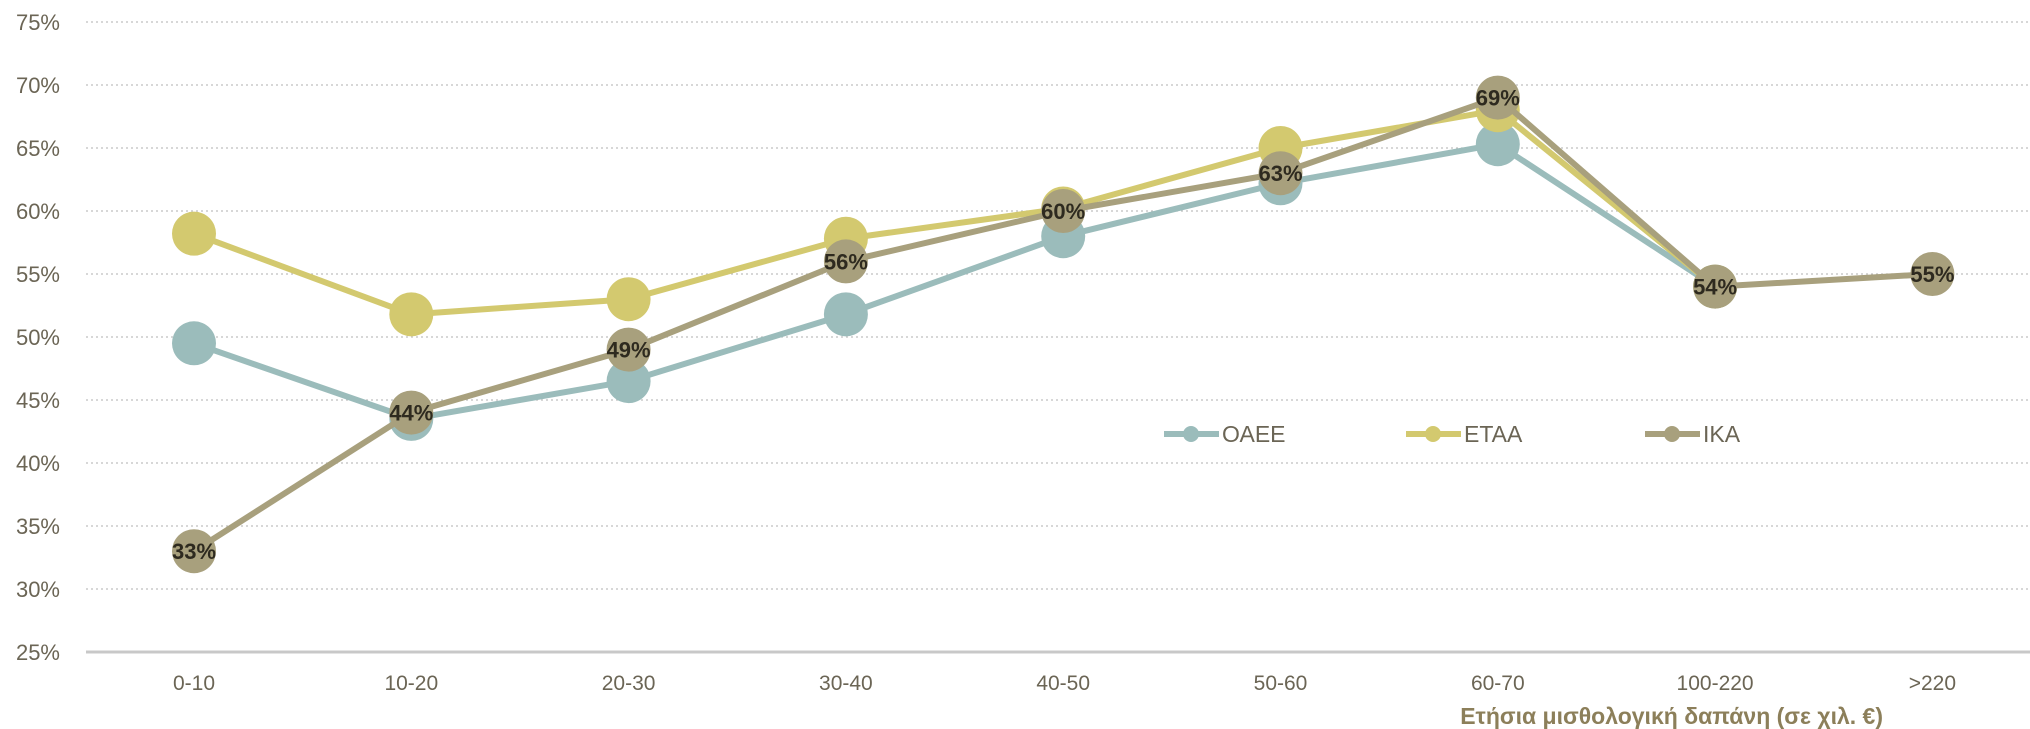 This screenshot has width=2030, height=729. I want to click on y-tick-label: 60%, so click(38, 211).